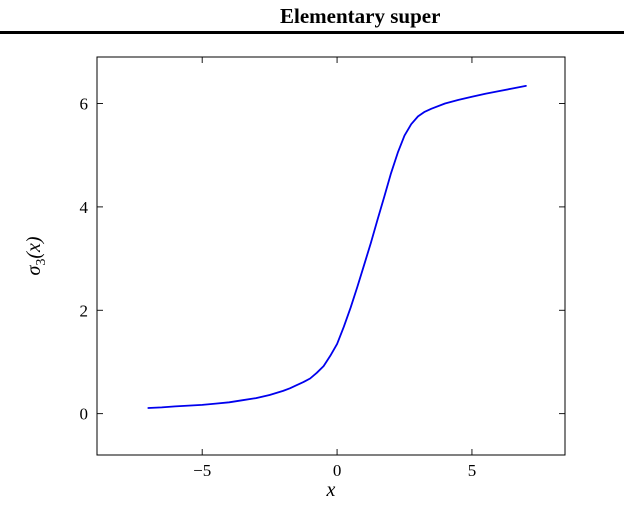  I want to click on header-rule, so click(312, 32).